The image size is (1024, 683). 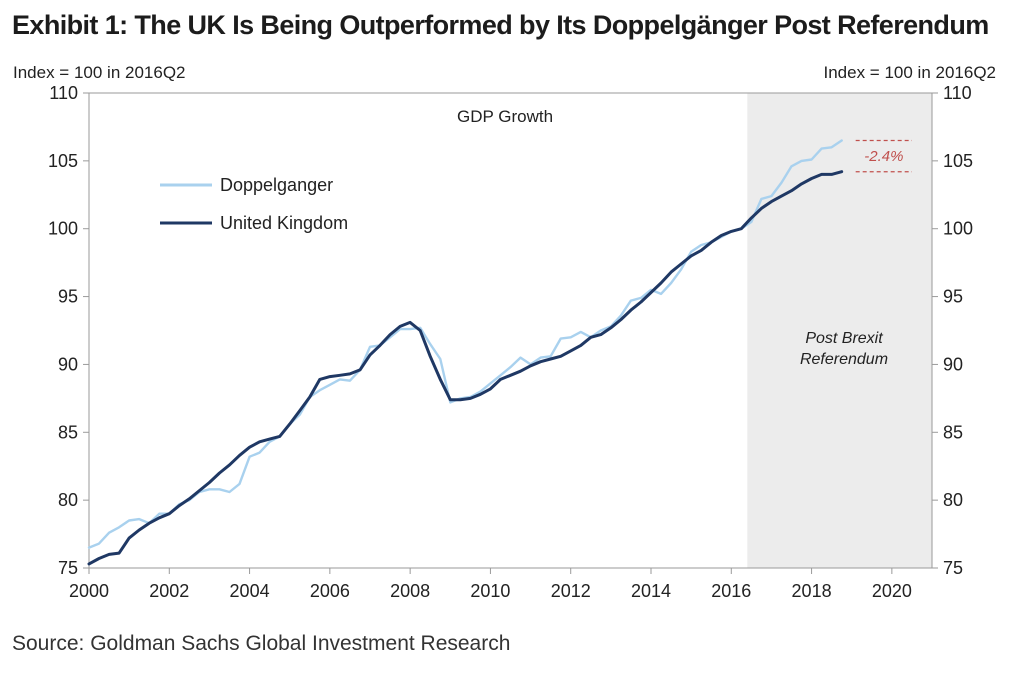 I want to click on difference-label: -2.4%, so click(x=883, y=156).